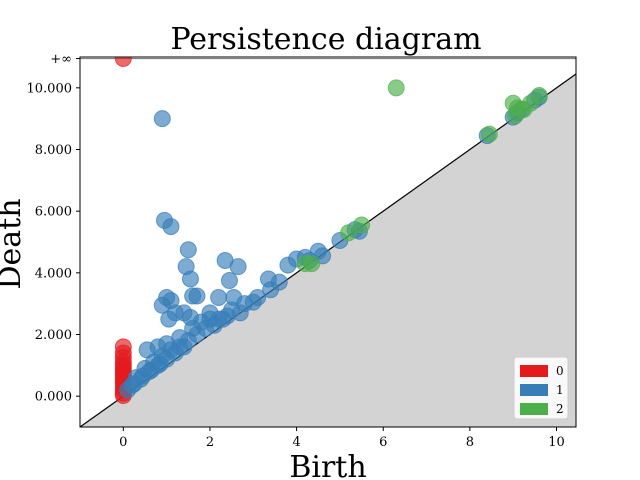 This screenshot has width=640, height=480. What do you see at coordinates (325, 39) in the screenshot?
I see `chart-title: Persistence diagram` at bounding box center [325, 39].